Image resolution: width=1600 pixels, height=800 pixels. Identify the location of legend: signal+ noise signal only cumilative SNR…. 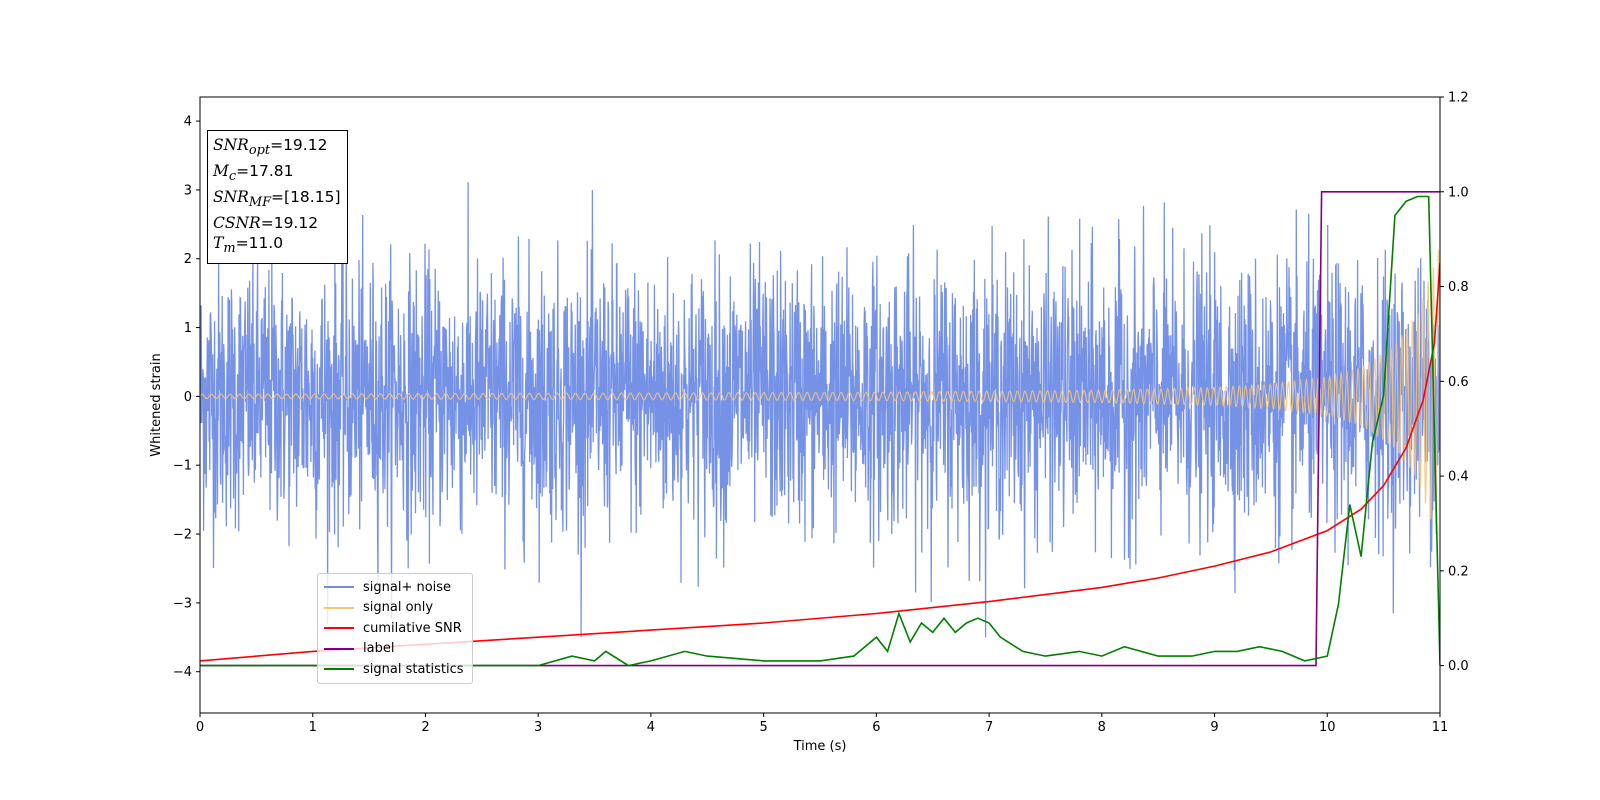
(395, 628).